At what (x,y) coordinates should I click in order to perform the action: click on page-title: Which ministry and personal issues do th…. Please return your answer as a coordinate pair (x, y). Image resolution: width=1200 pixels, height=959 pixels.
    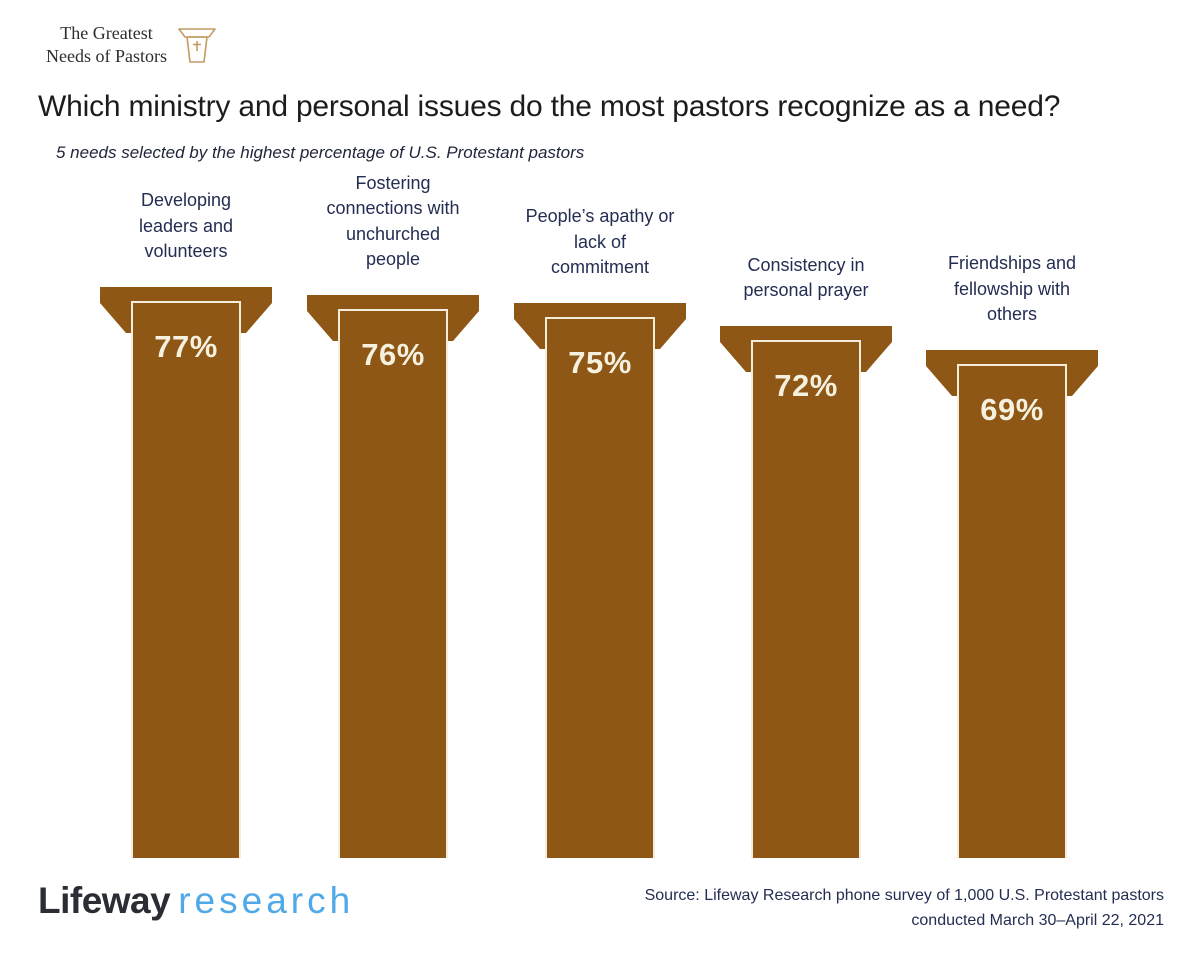
    Looking at the image, I should click on (549, 106).